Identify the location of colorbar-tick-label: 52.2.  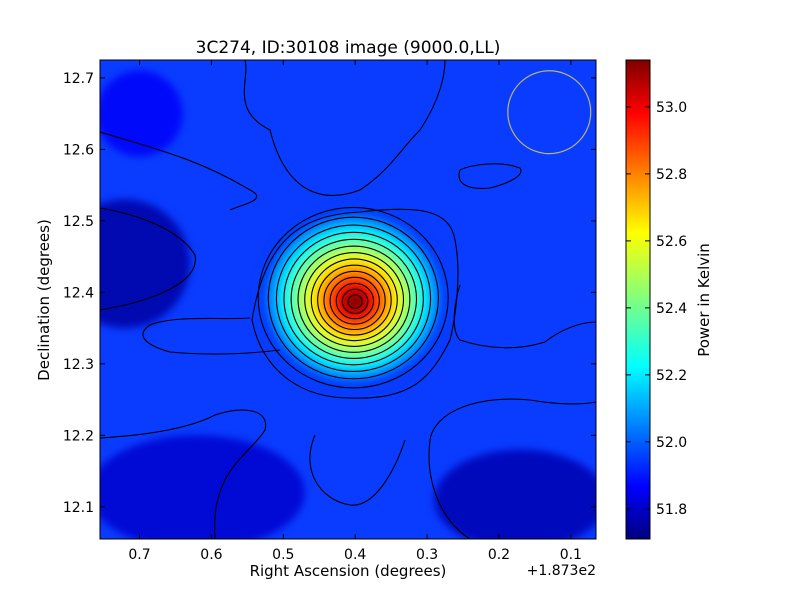
(671, 376).